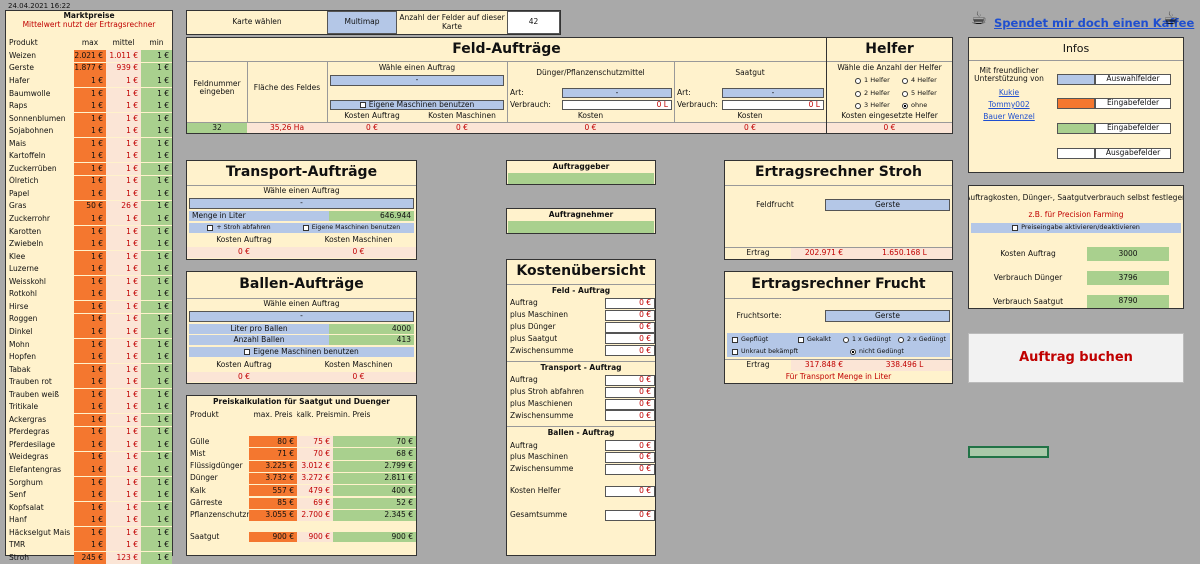  I want to click on selected-cell, so click(1008, 452).